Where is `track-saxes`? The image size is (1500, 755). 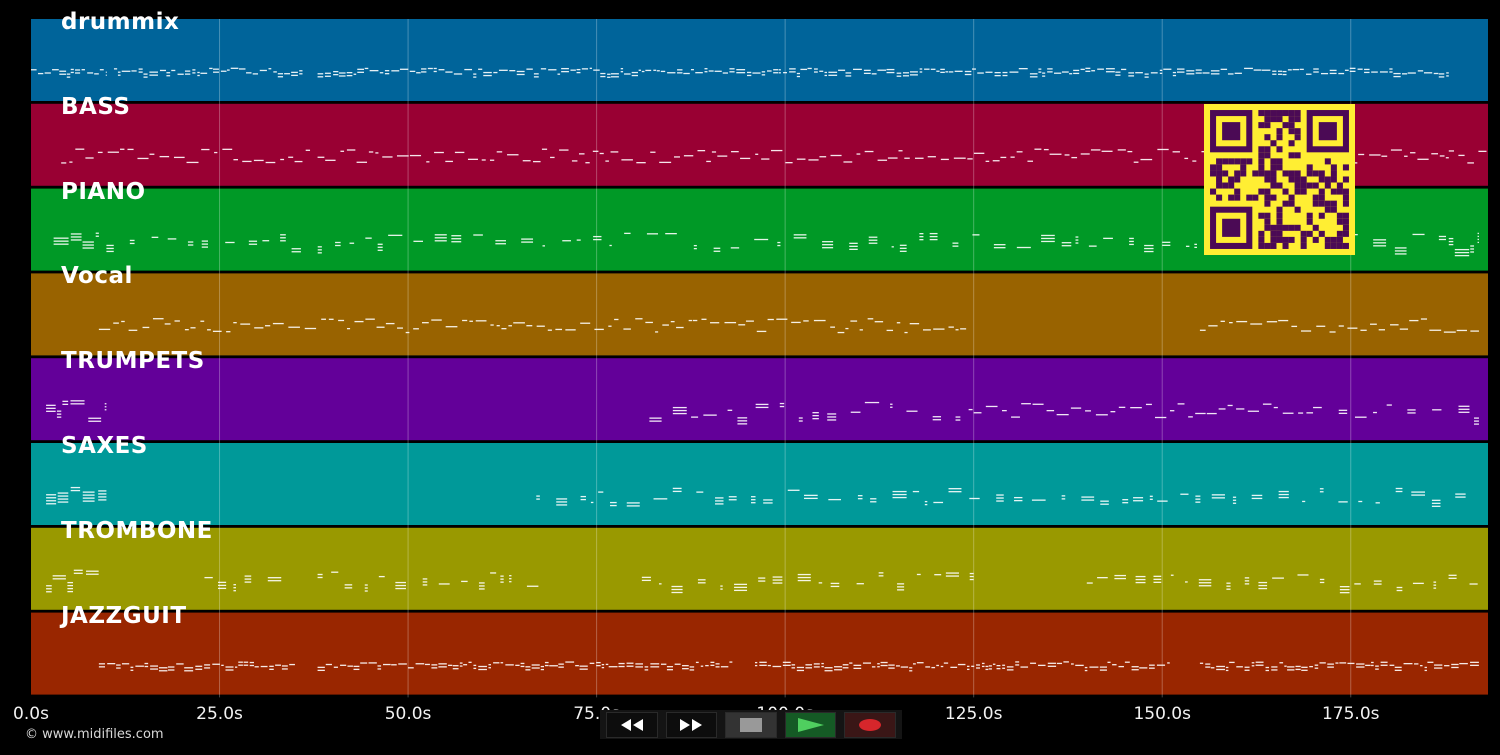
track-saxes is located at coordinates (759, 484).